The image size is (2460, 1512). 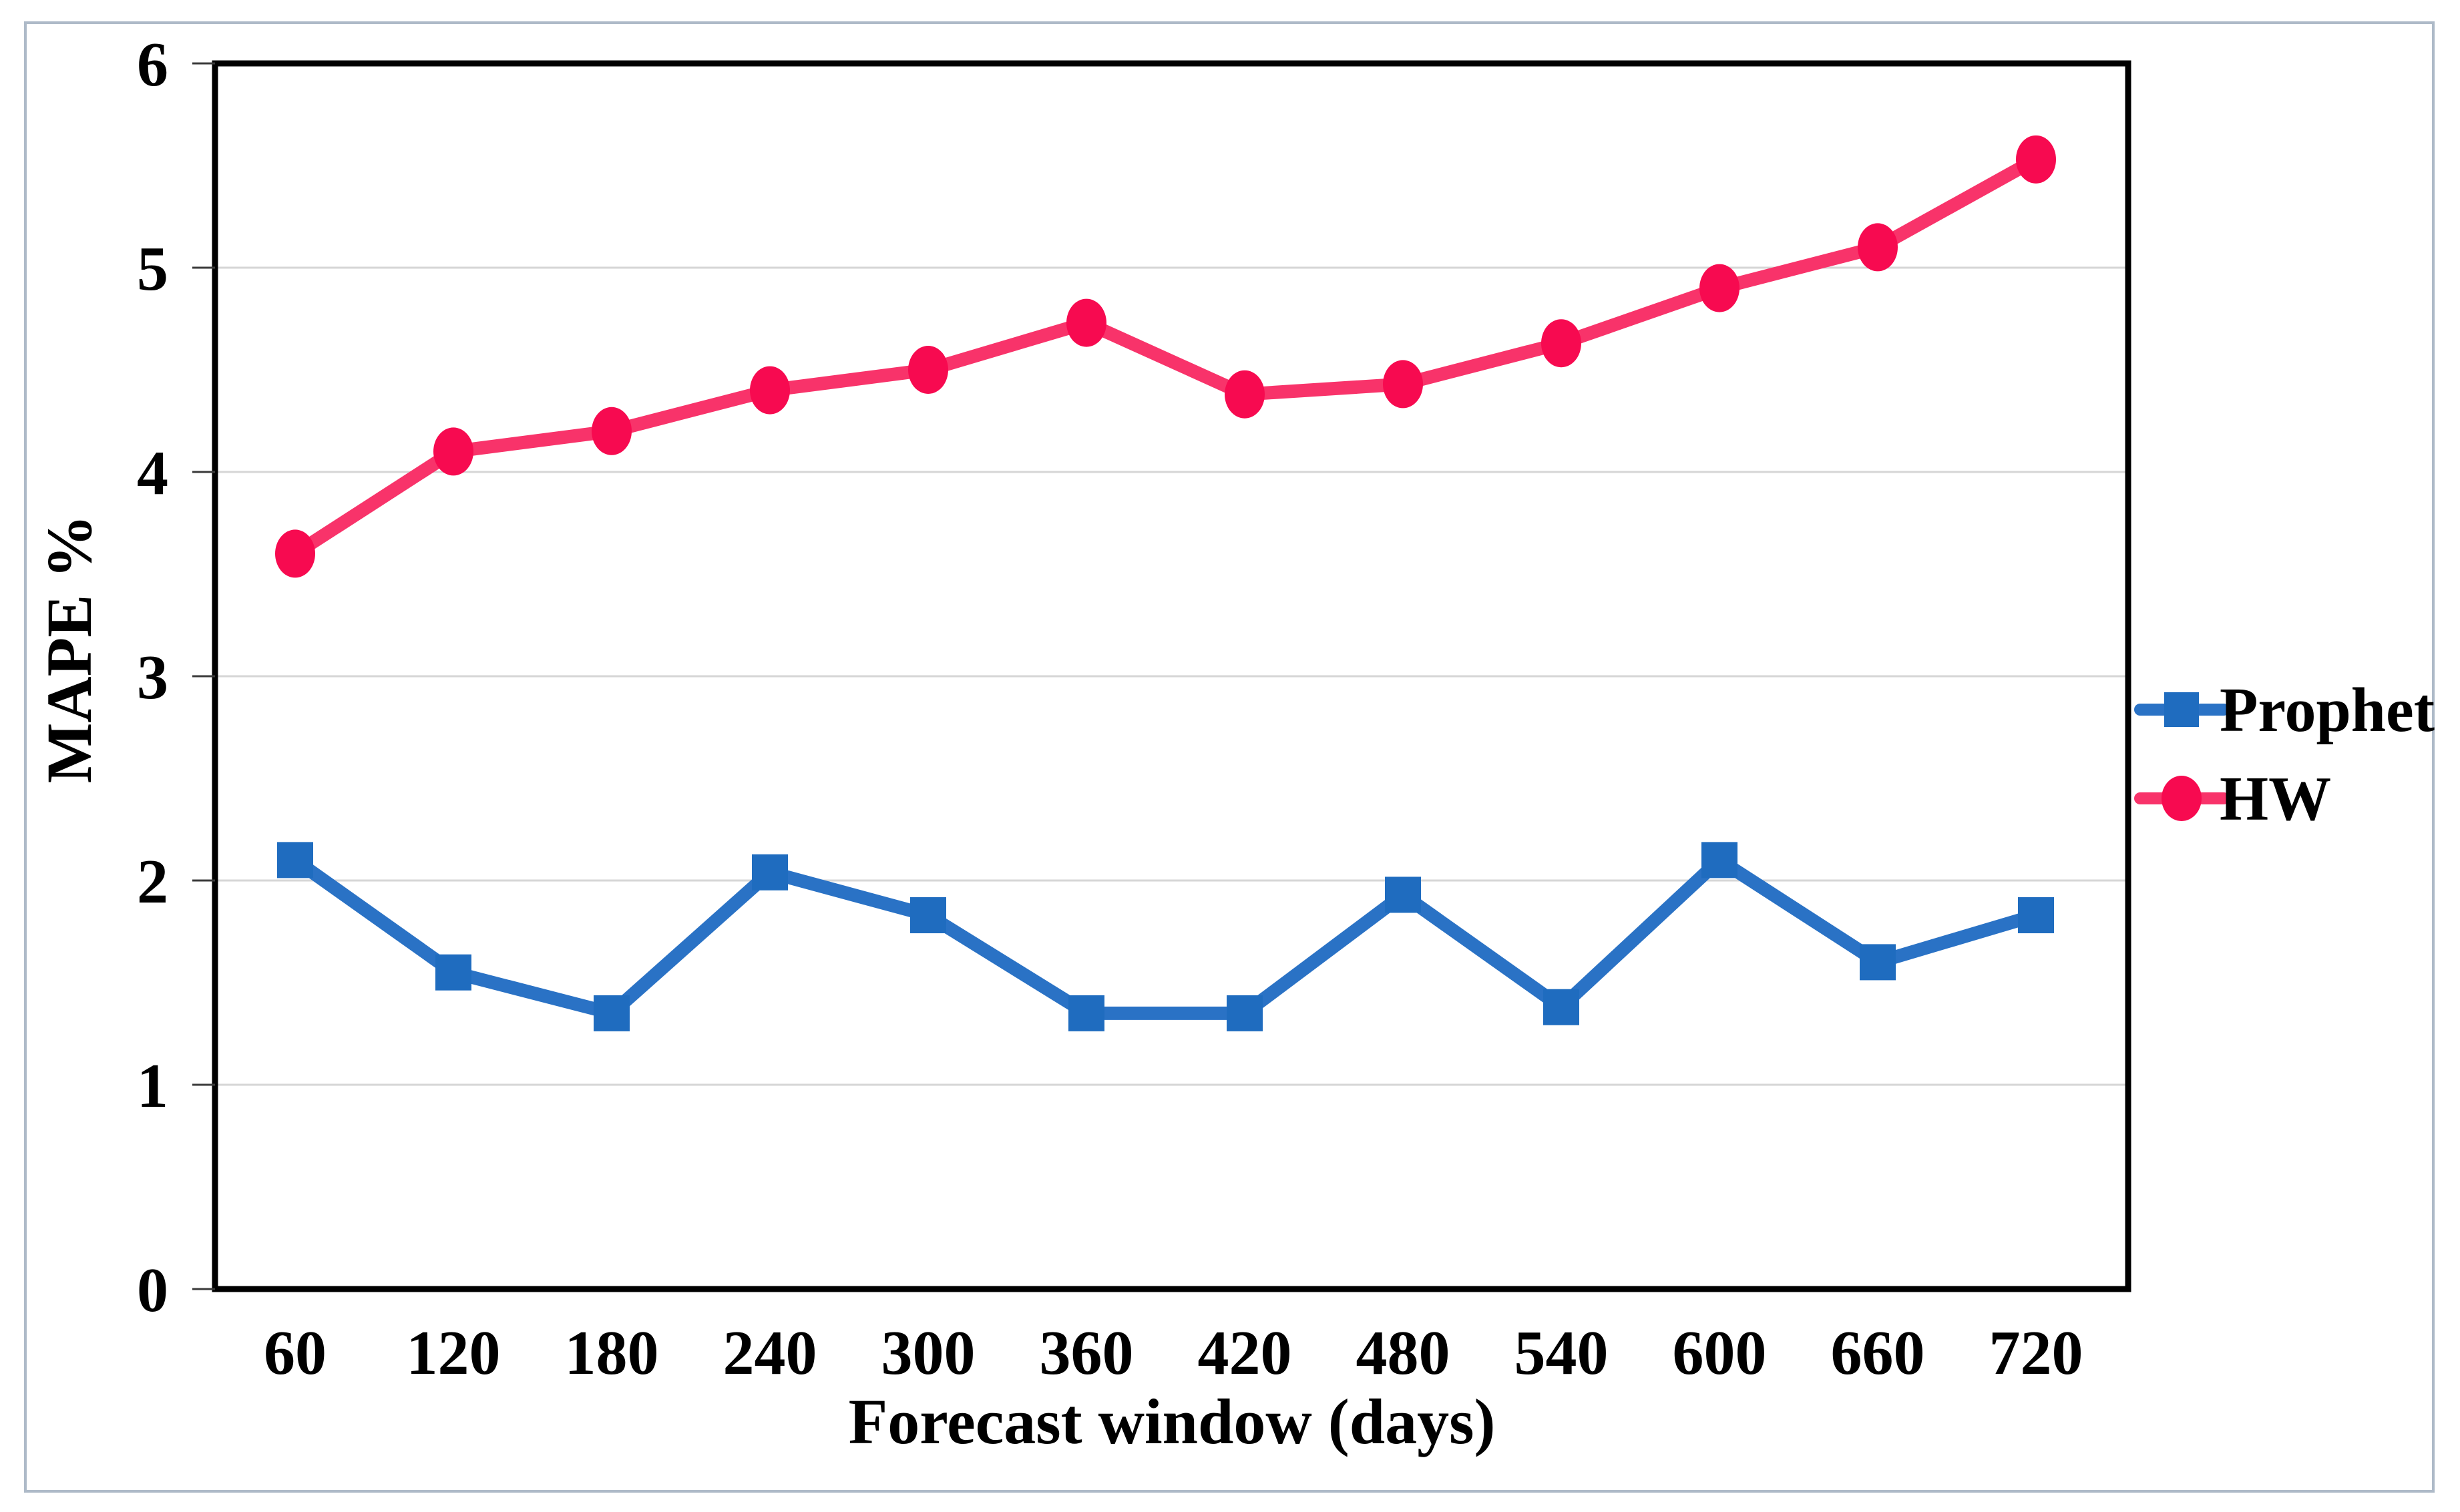 I want to click on series-line-Prophet, so click(x=1165, y=936).